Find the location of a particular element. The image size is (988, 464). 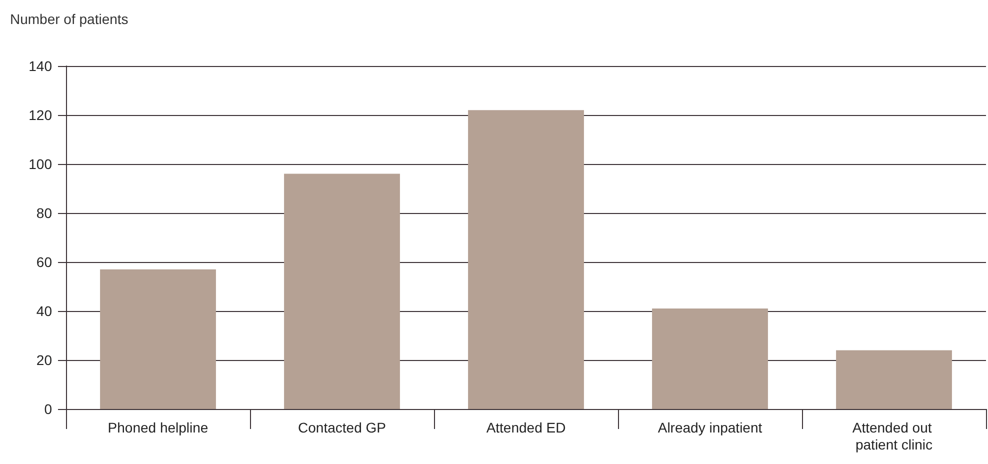

y-tick-label: 40 is located at coordinates (44, 311).